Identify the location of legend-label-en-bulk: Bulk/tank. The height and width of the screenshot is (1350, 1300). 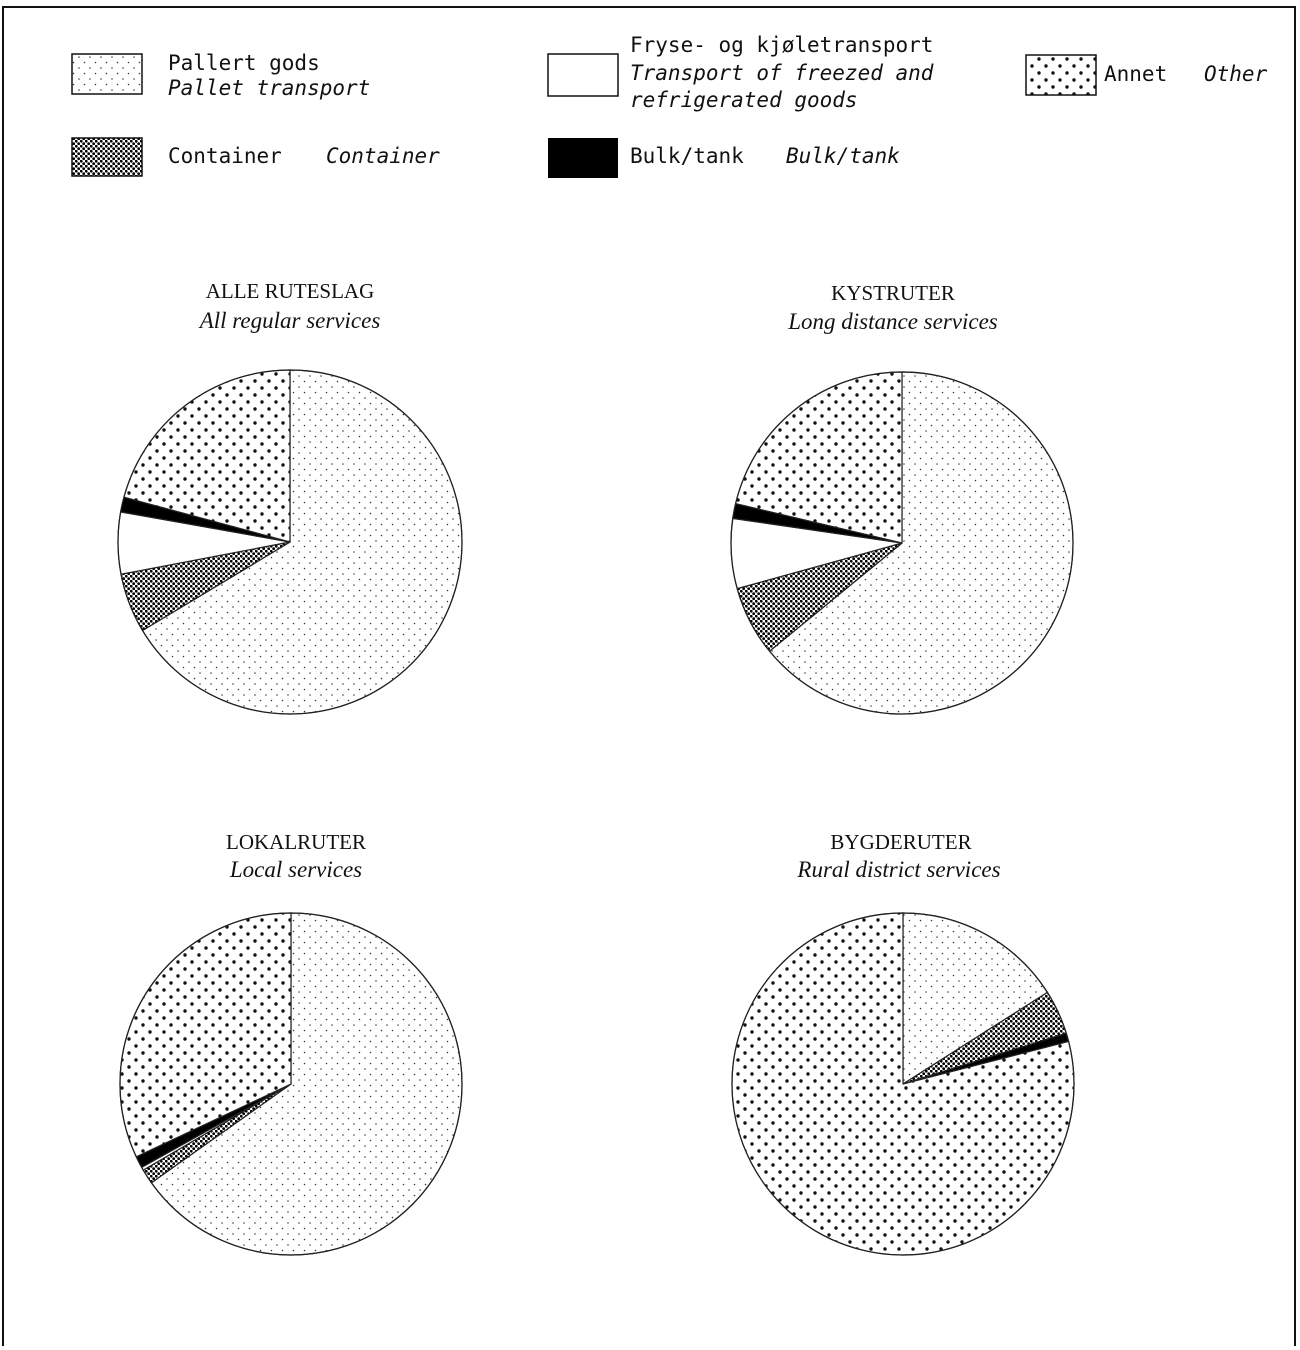
(843, 156).